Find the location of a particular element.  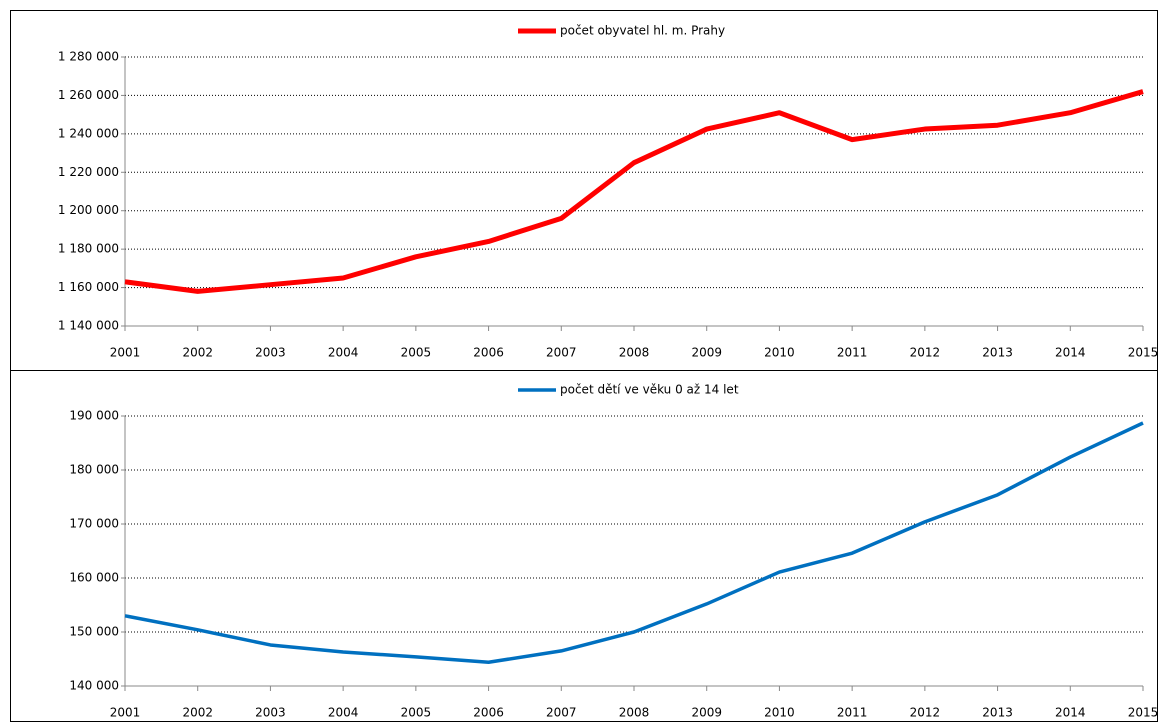

y-tick-label: 1 140 000 is located at coordinates (88, 326).